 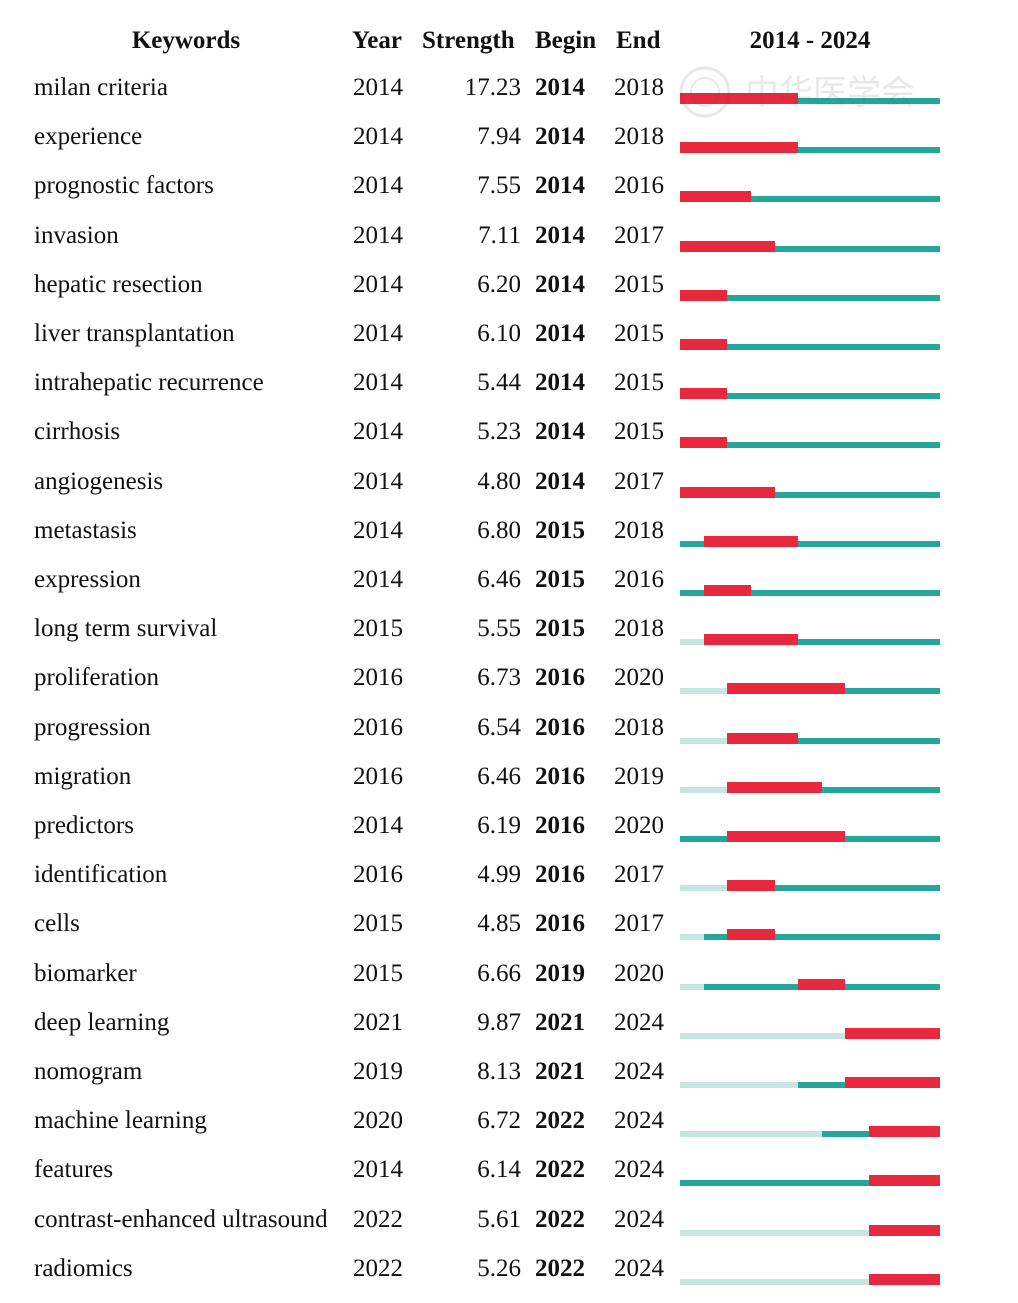 What do you see at coordinates (102, 1022) in the screenshot?
I see `keyword-cell: deep learning` at bounding box center [102, 1022].